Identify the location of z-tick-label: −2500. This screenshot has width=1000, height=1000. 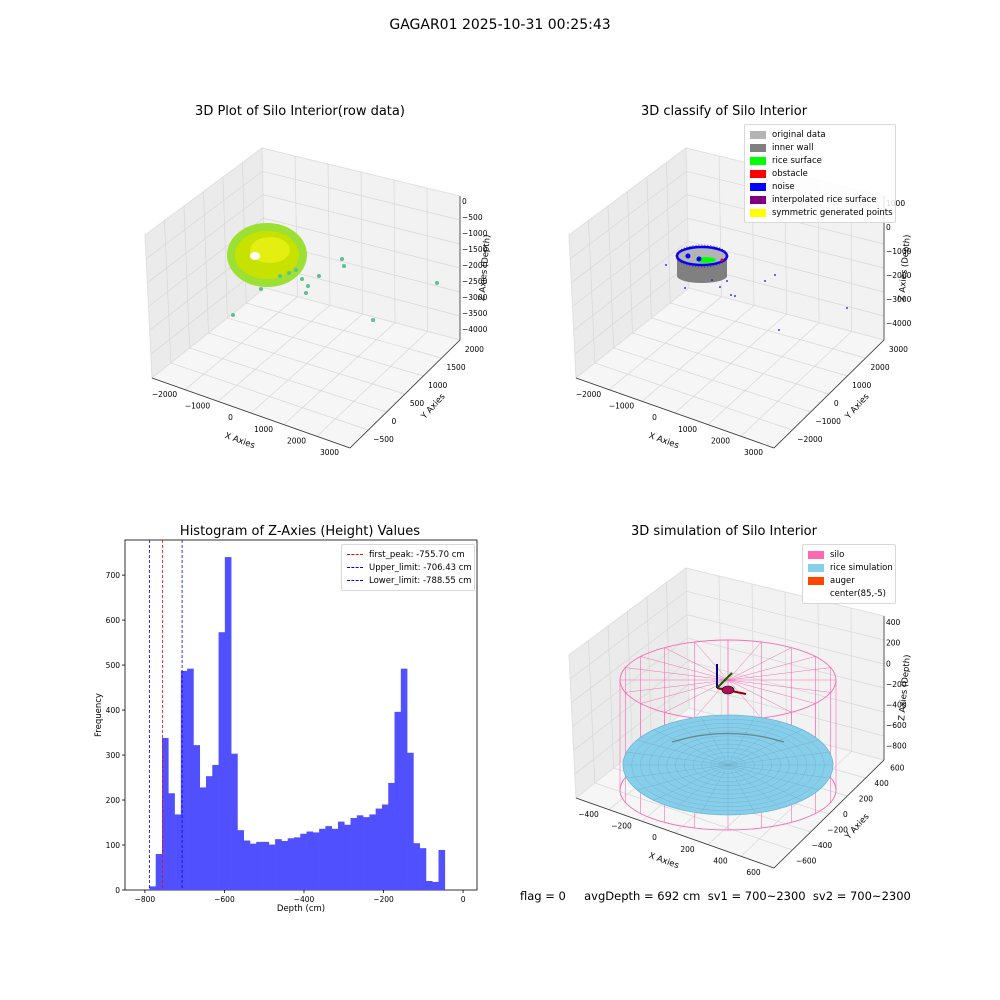
(475, 281).